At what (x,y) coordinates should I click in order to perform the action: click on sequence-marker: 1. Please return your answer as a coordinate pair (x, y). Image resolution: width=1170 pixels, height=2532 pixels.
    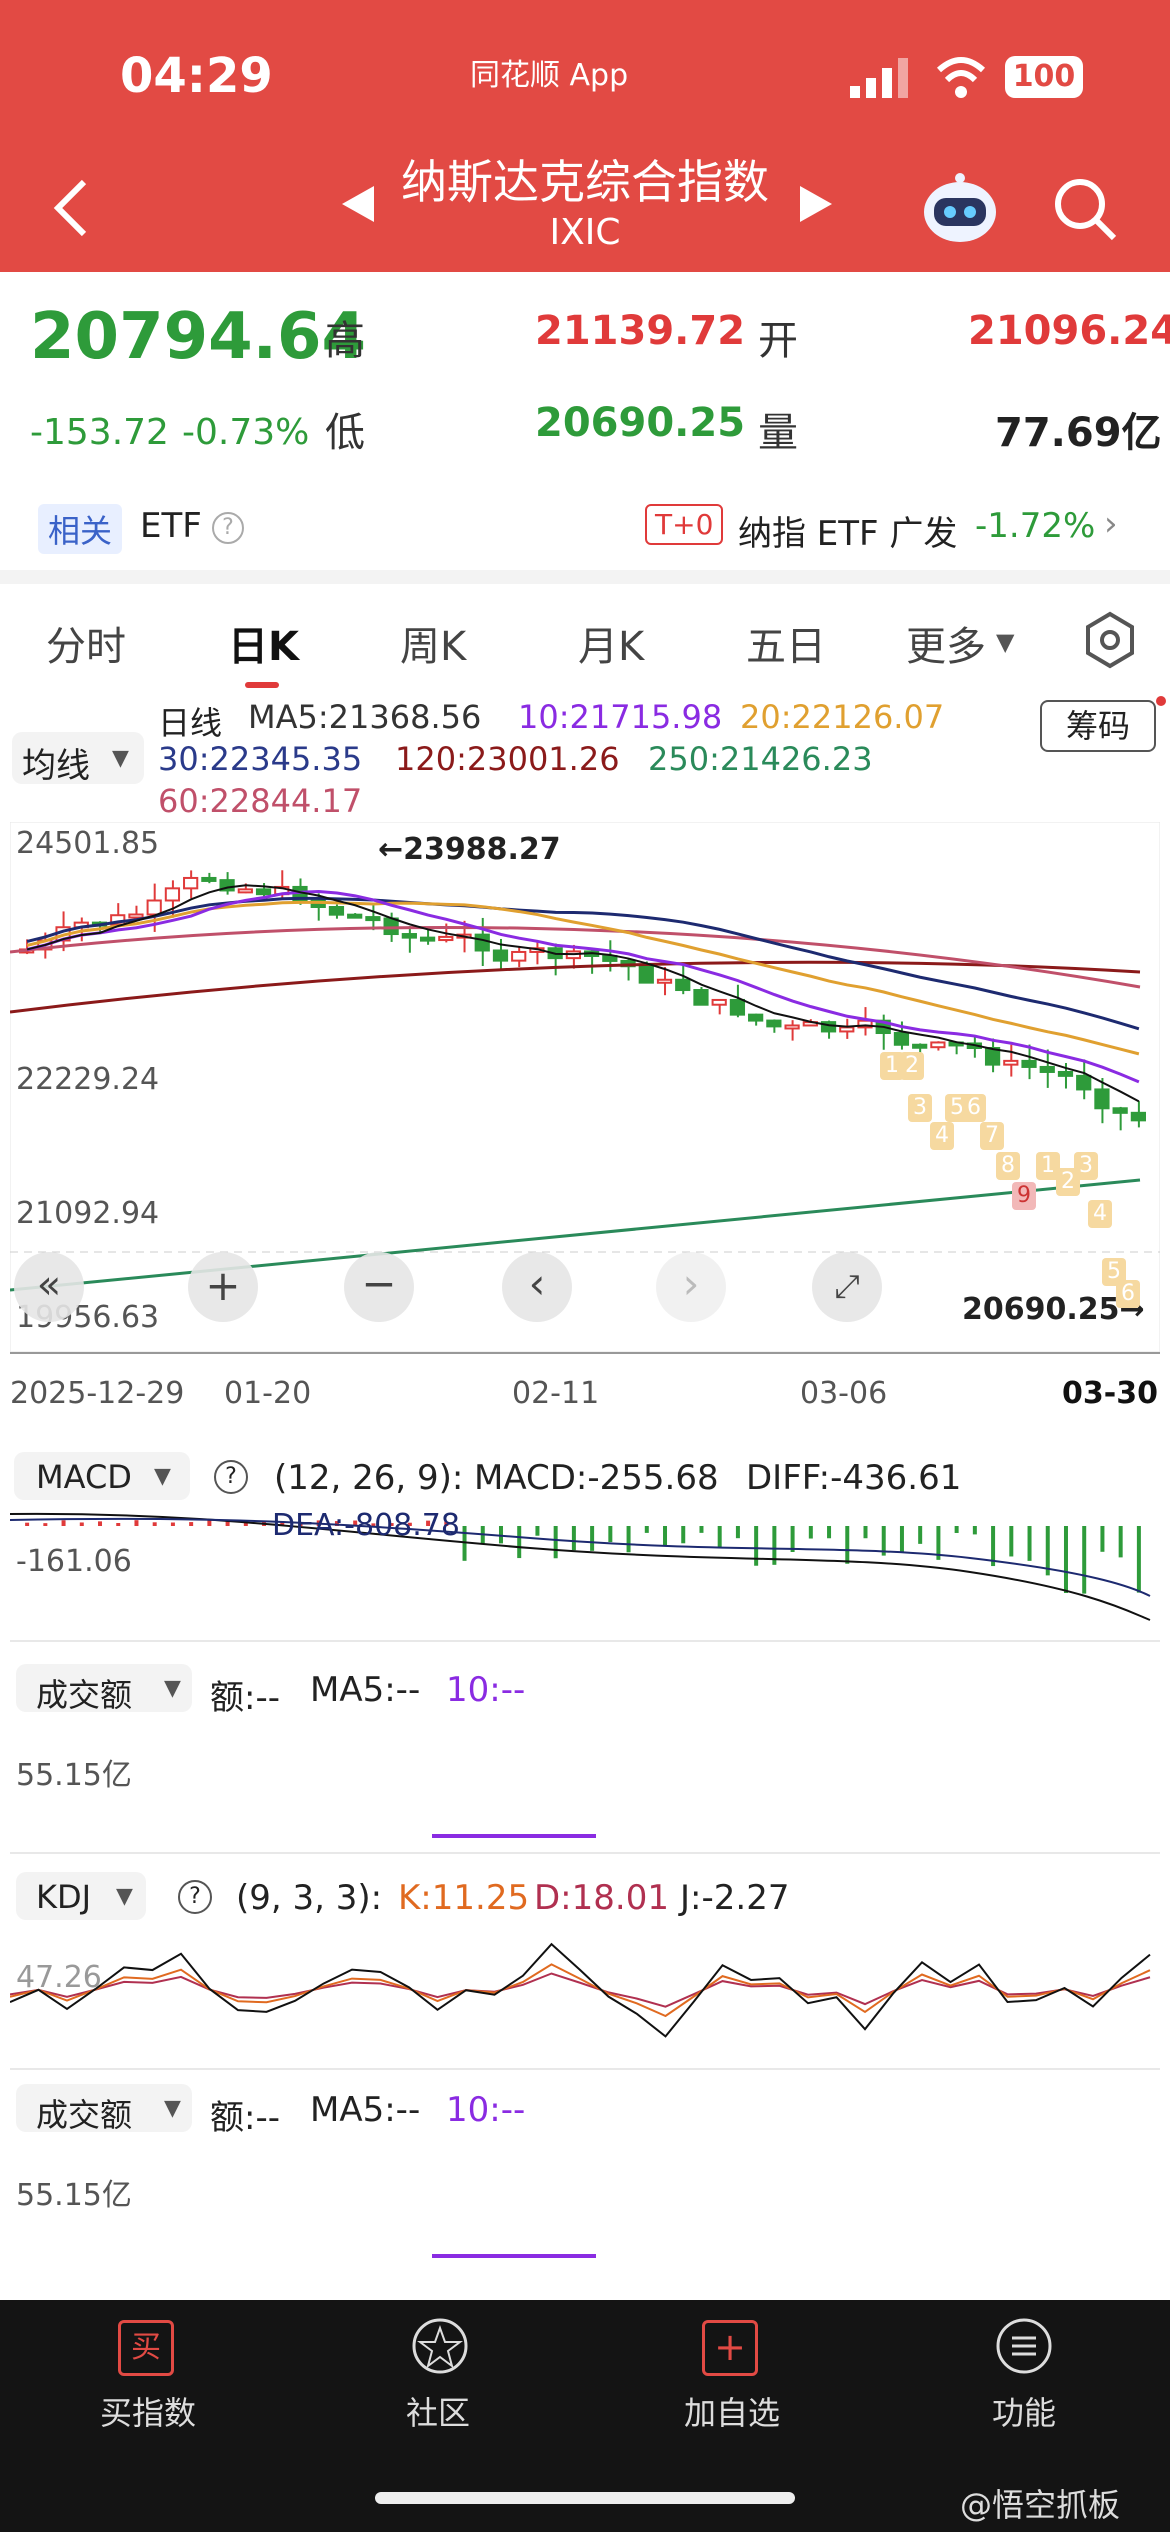
    Looking at the image, I should click on (1048, 1166).